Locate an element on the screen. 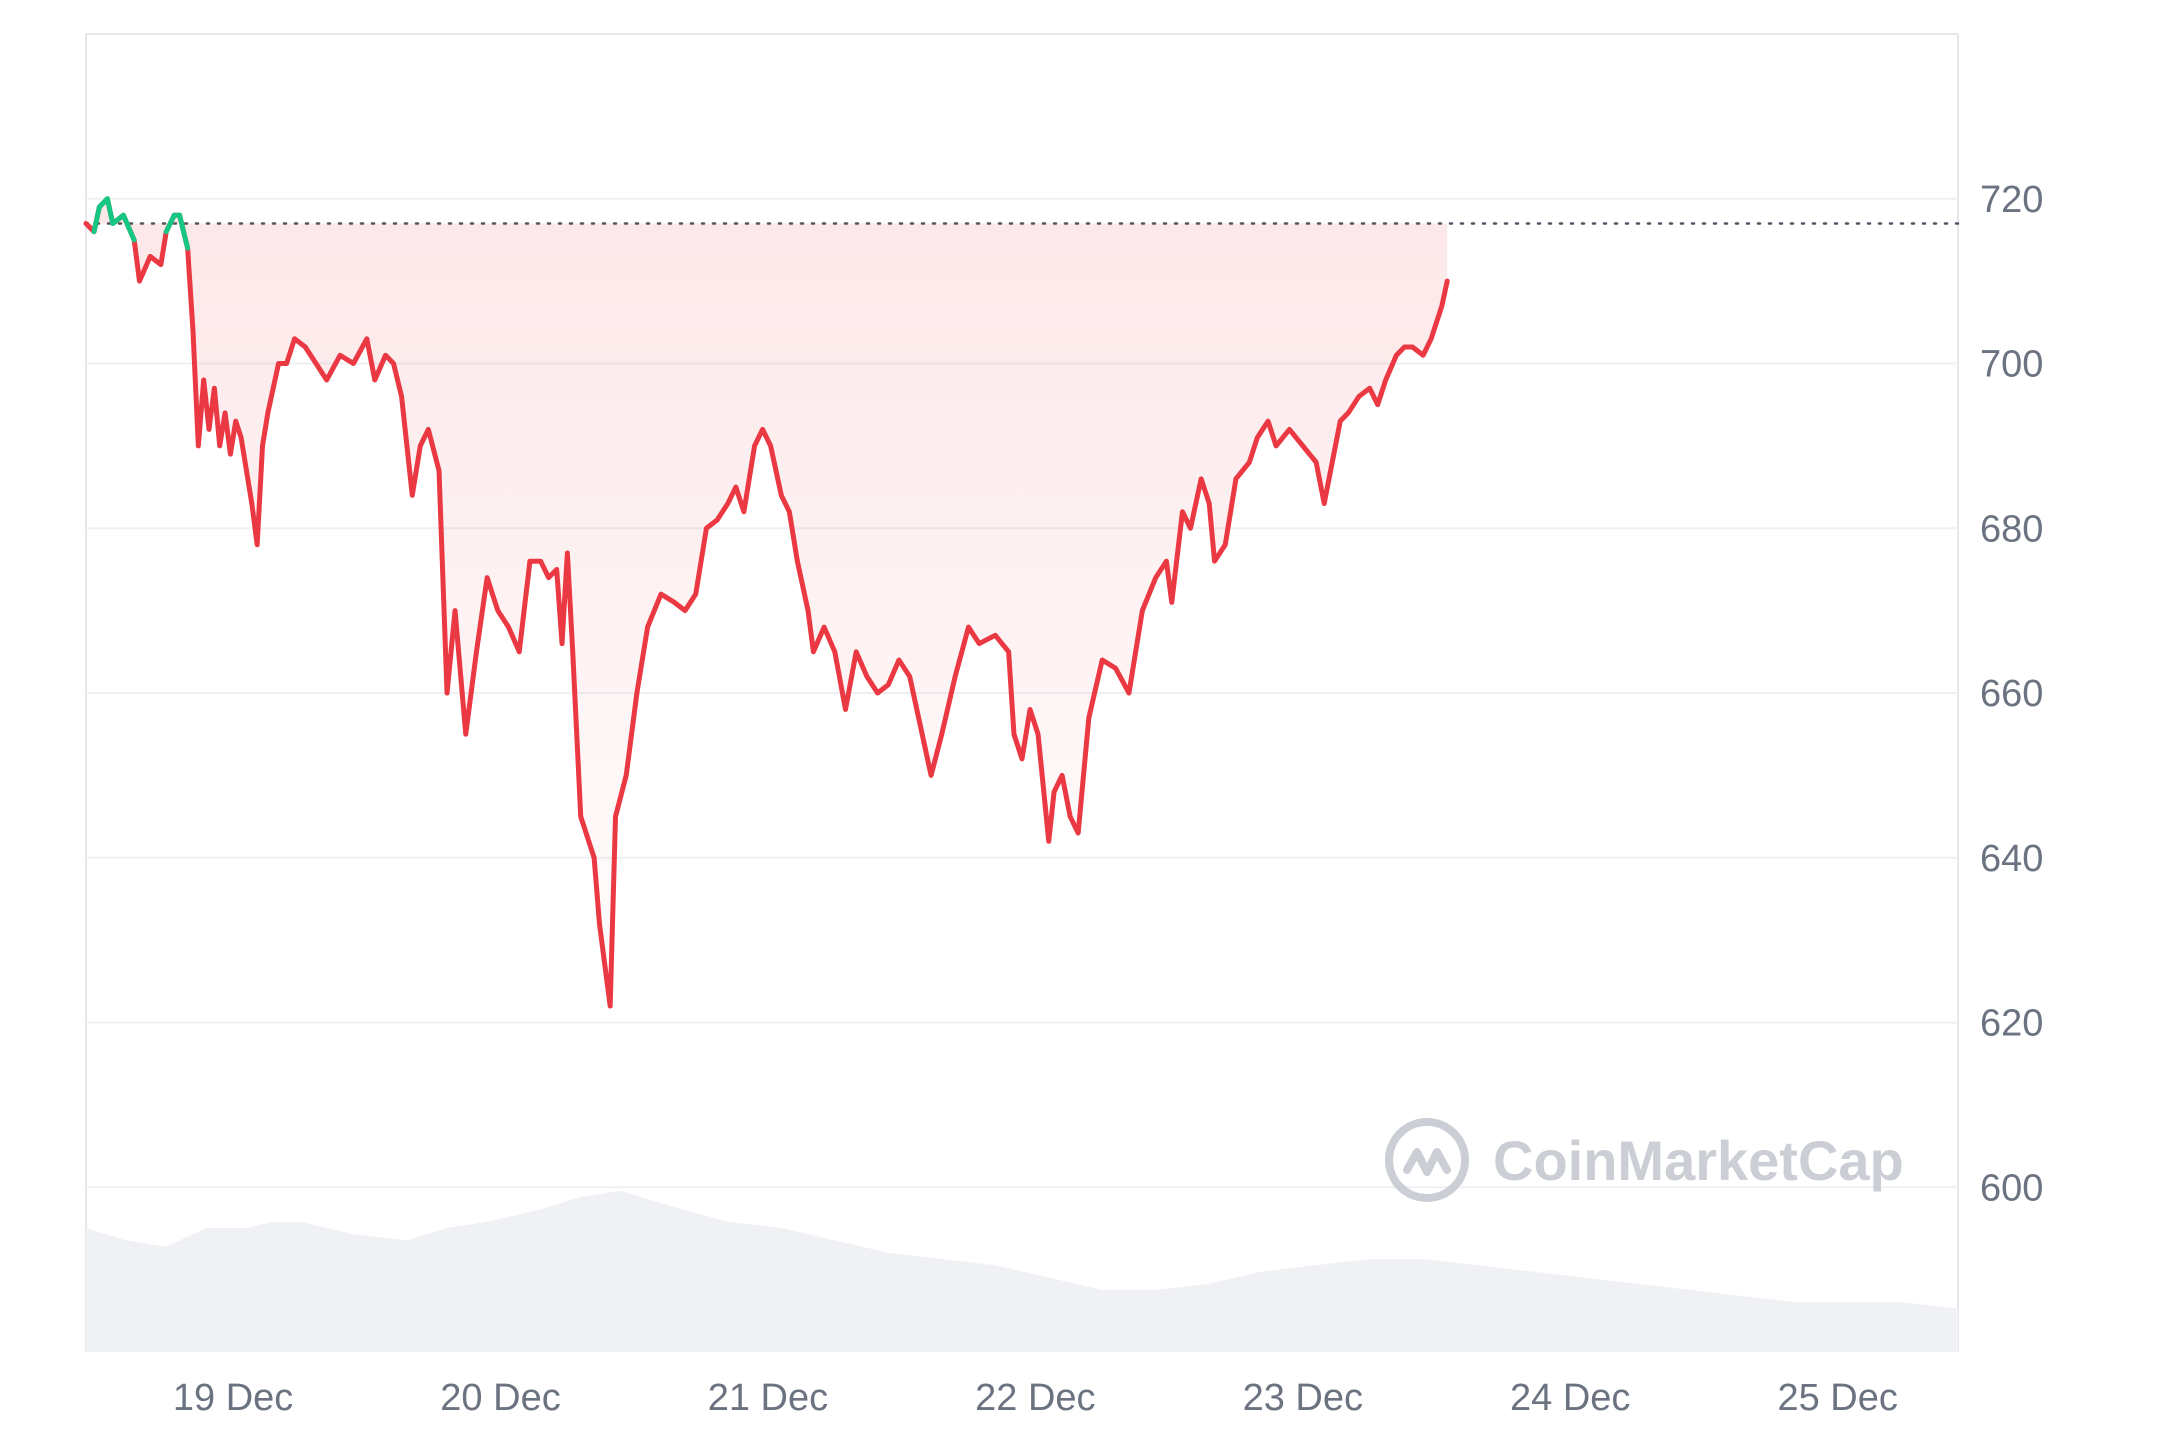 Image resolution: width=2160 pixels, height=1445 pixels. y-tick-label: 600 is located at coordinates (2011, 1188).